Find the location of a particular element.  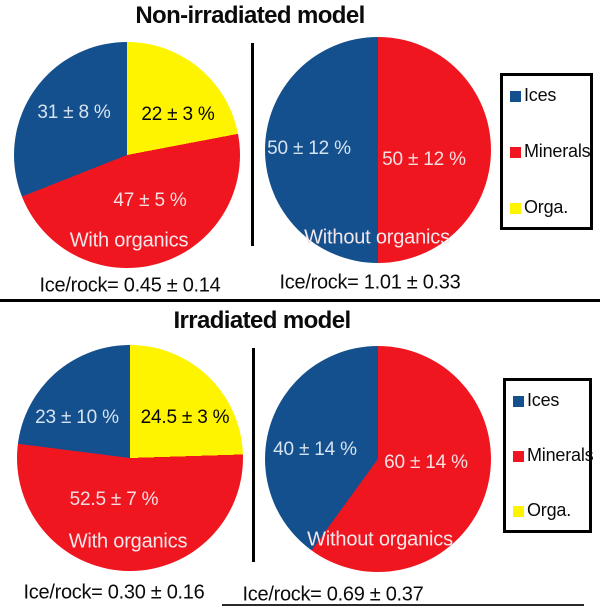

legend-top: Ices Minerals Orga. is located at coordinates (546, 151).